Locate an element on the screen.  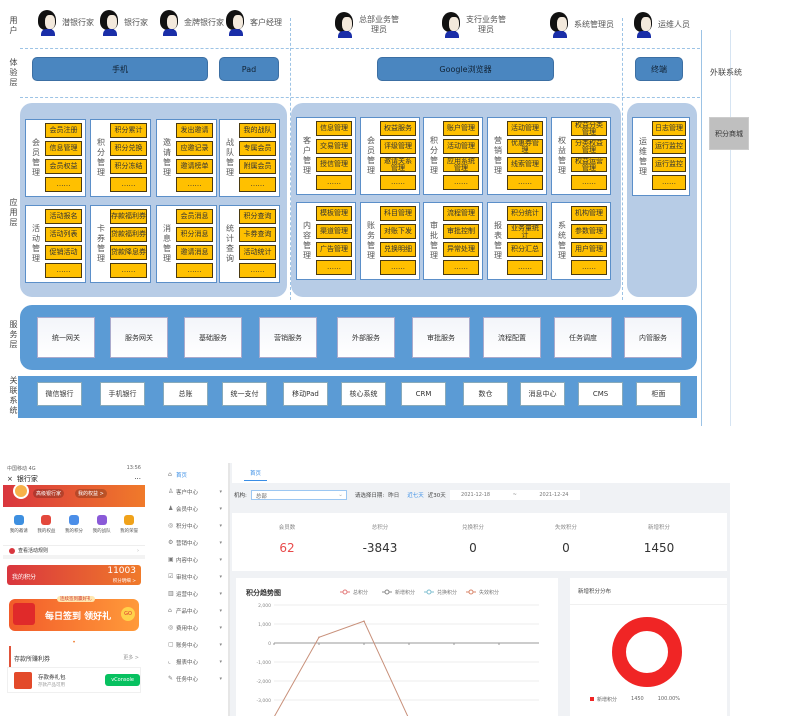
service-box: 内管服务 is located at coordinates (653, 337).